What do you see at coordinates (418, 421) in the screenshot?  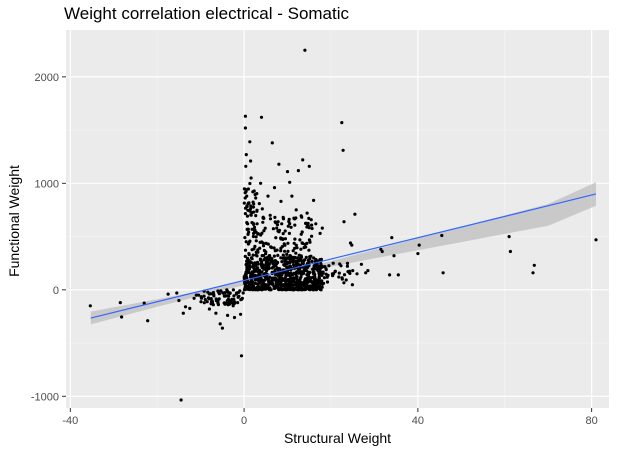 I see `x-tick-label: 40` at bounding box center [418, 421].